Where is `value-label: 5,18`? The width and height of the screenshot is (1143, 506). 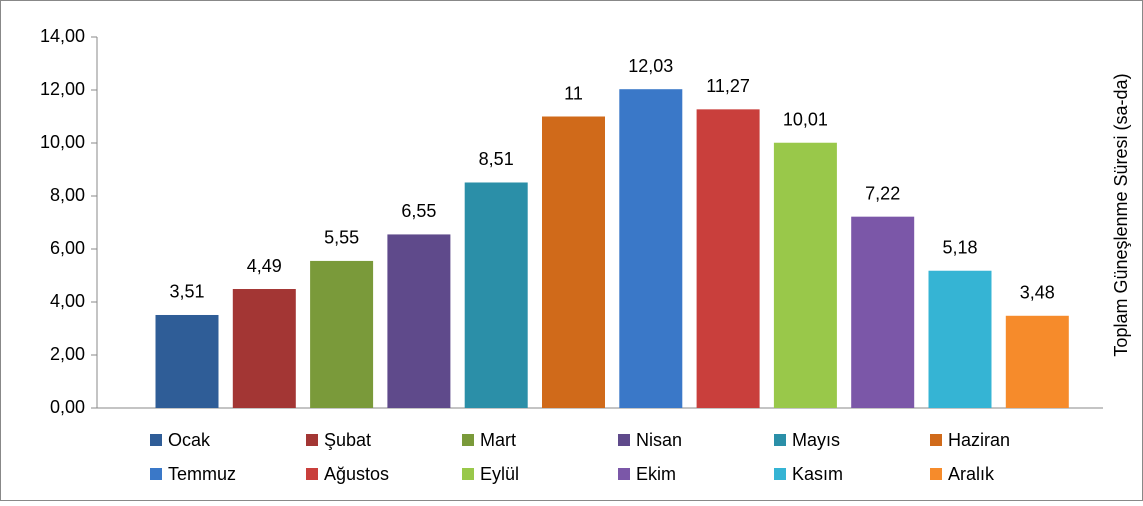 value-label: 5,18 is located at coordinates (959, 247).